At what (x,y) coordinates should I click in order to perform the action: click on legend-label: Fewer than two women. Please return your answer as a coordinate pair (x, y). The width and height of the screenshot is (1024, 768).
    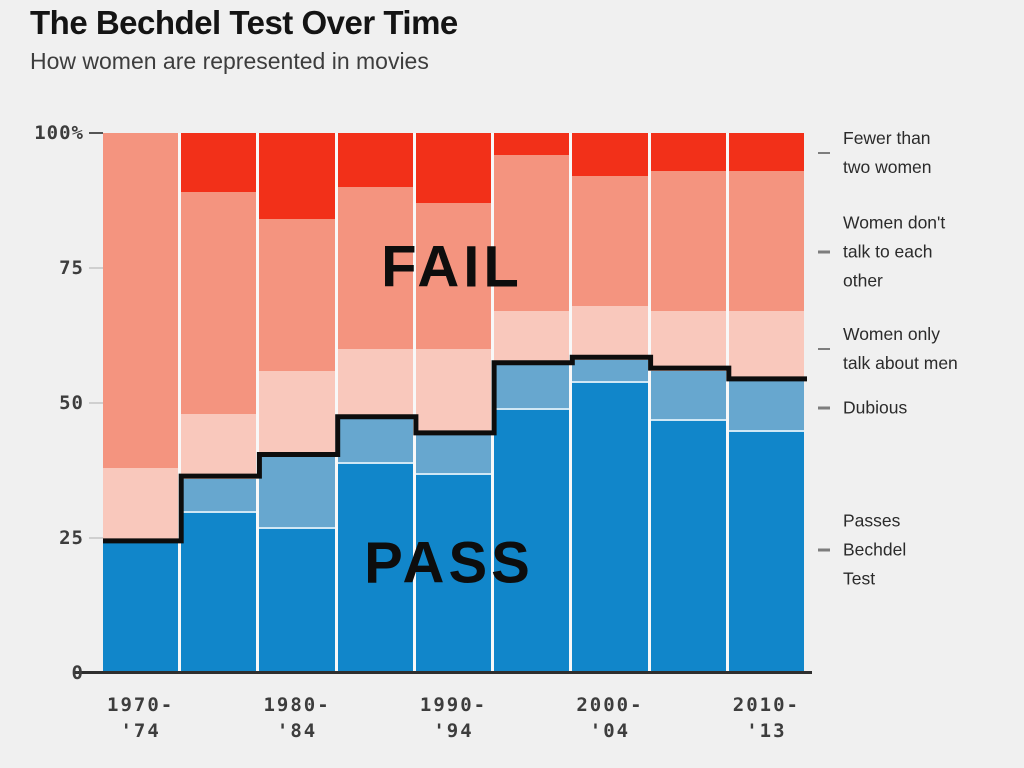
    Looking at the image, I should click on (887, 152).